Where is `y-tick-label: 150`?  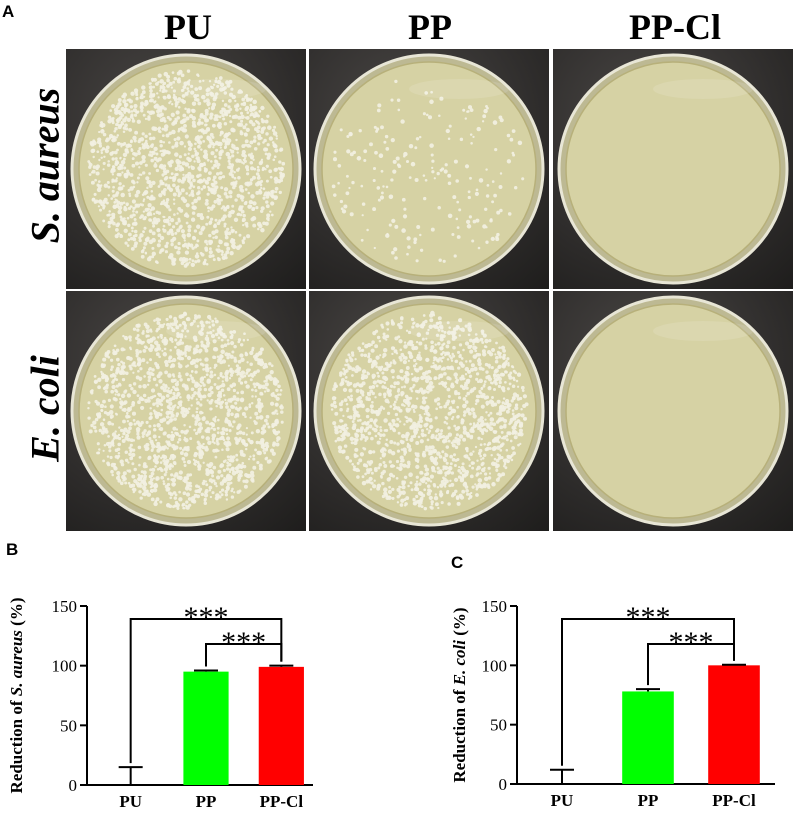 y-tick-label: 150 is located at coordinates (65, 606).